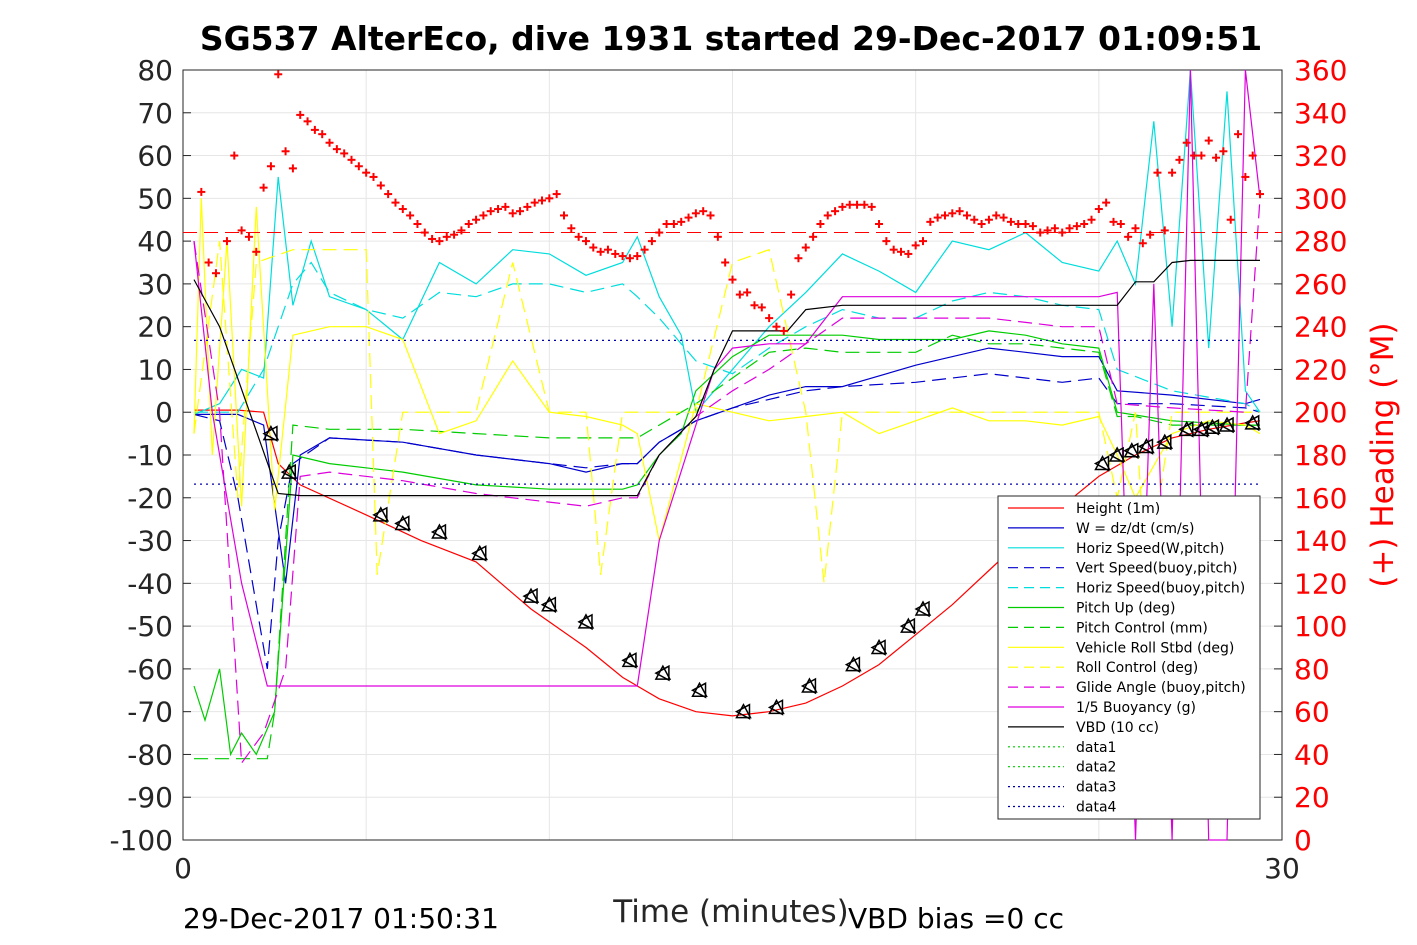 Image resolution: width=1417 pixels, height=945 pixels. Describe the element at coordinates (737, 858) in the screenshot. I see `x-axis-ticks: 0 30` at that location.